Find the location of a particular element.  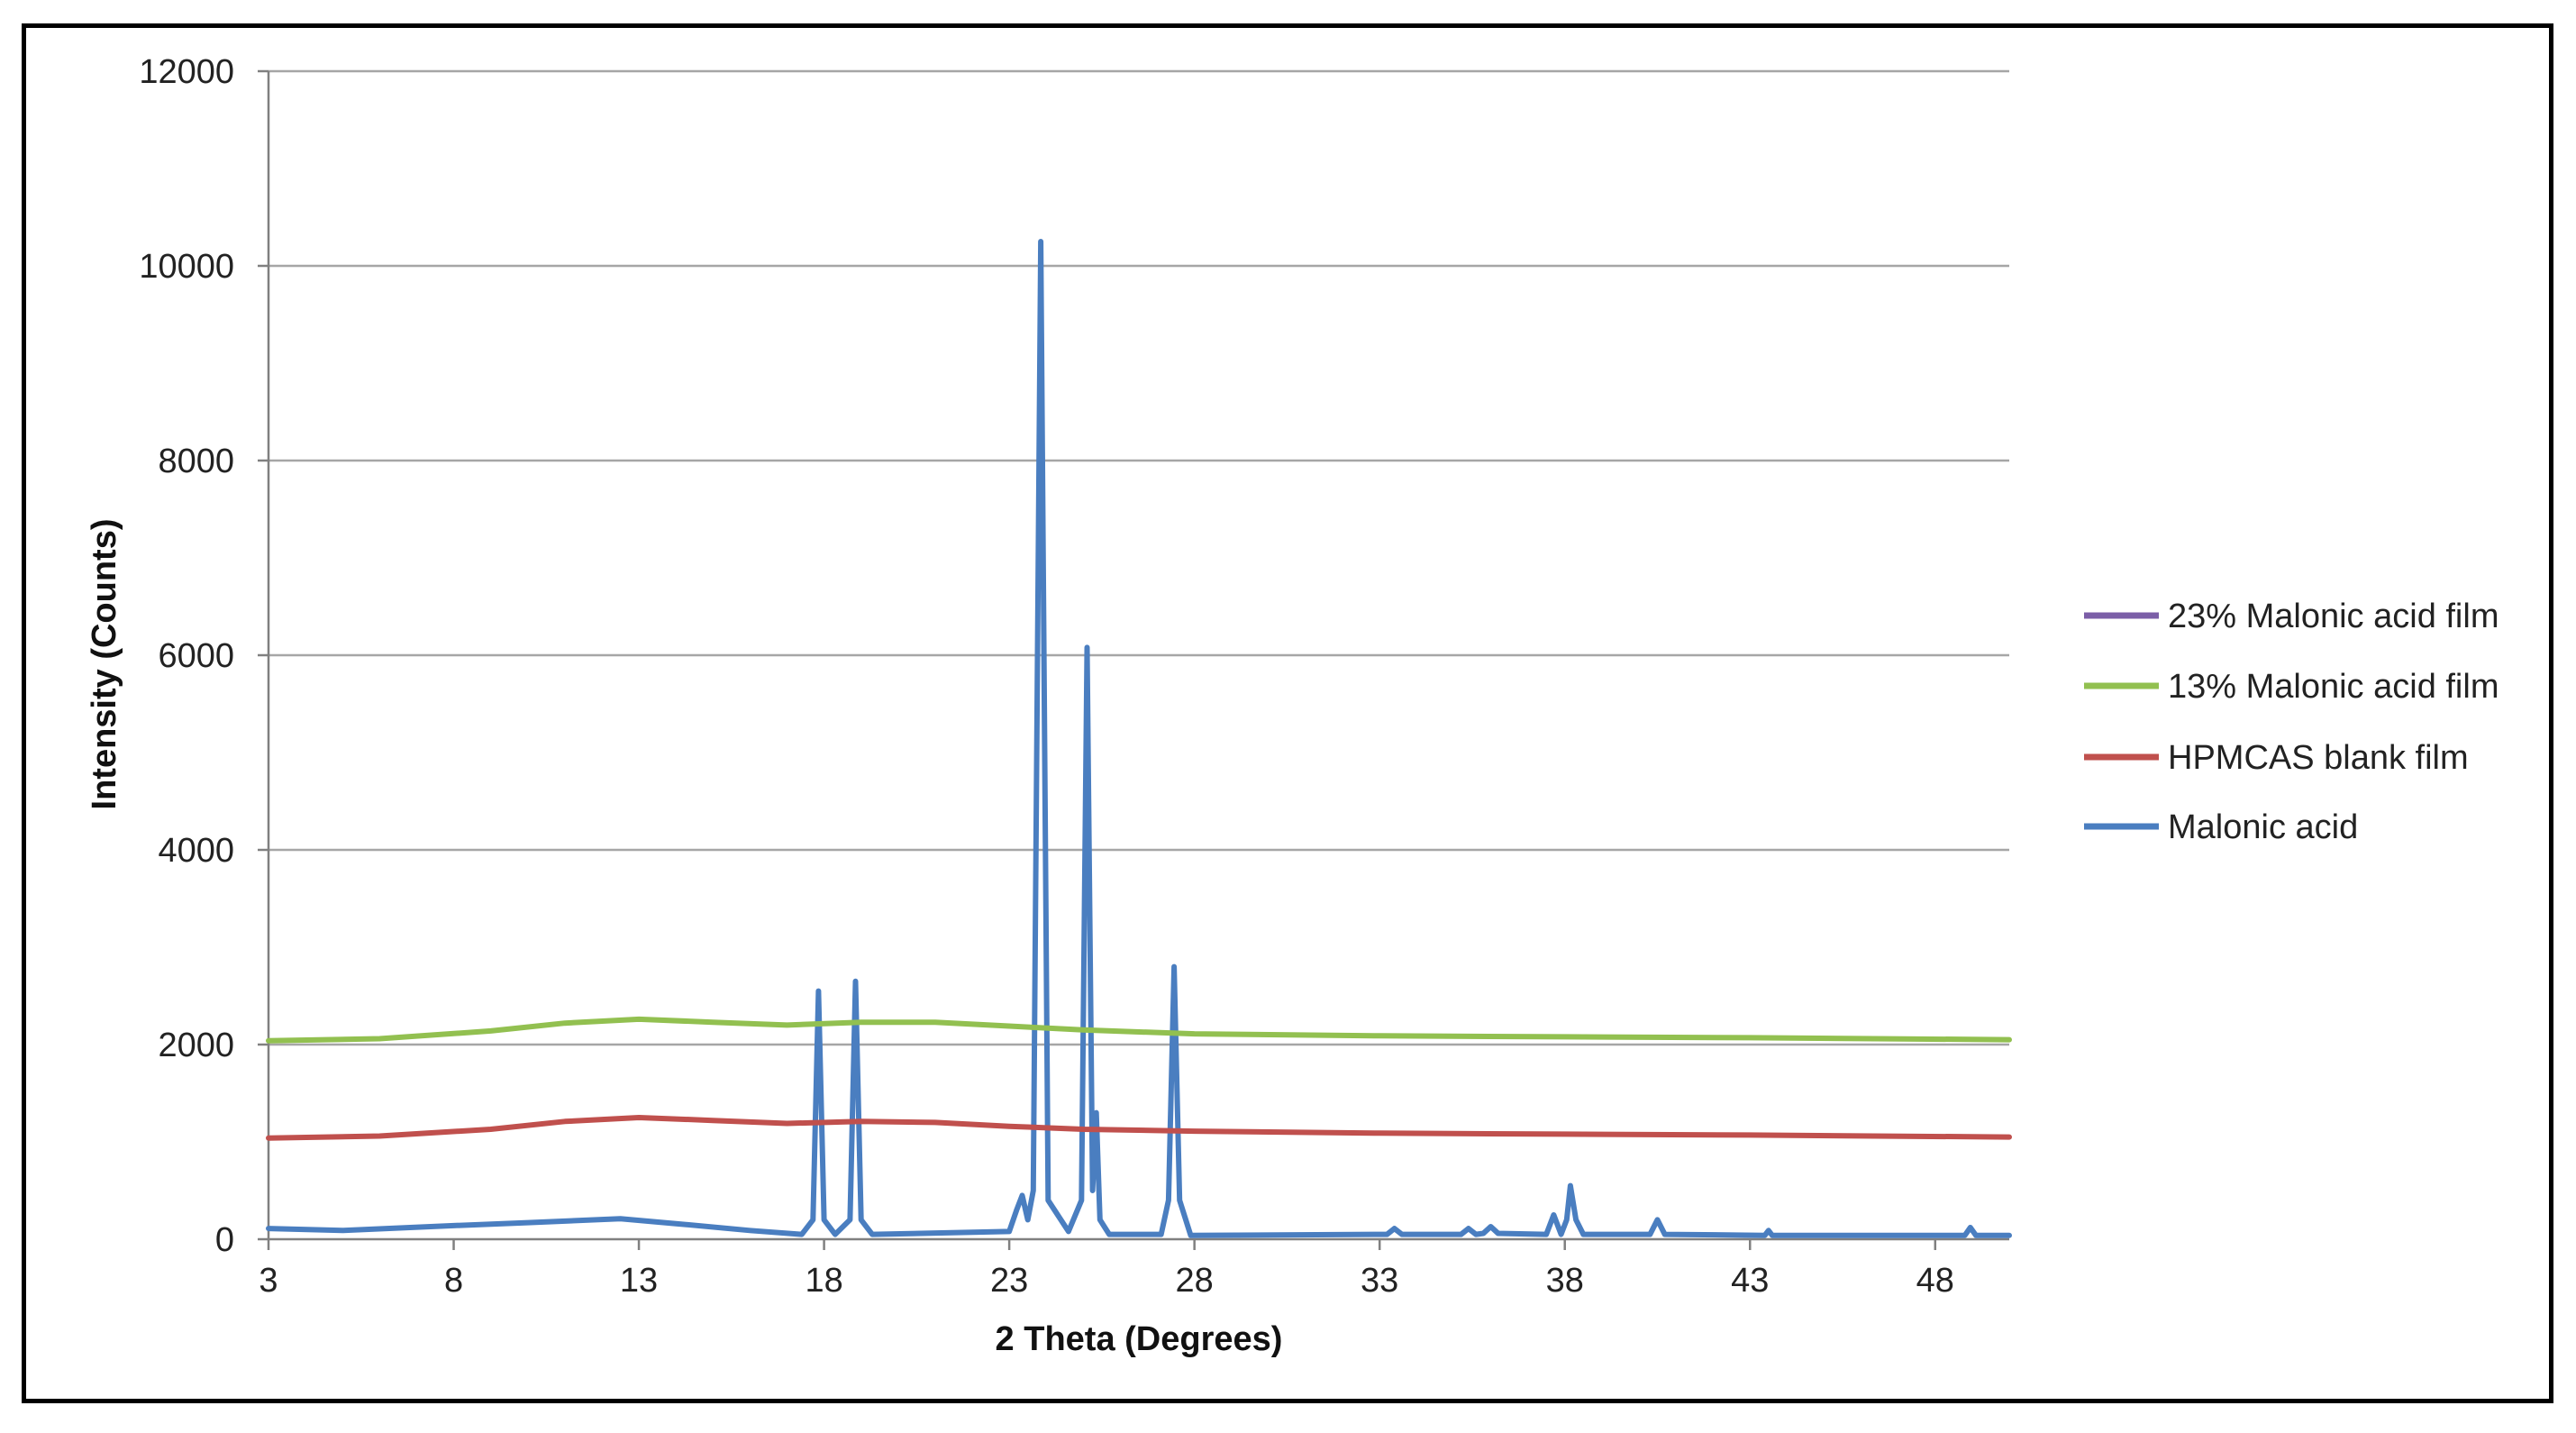

x-tick-label: 23 is located at coordinates (1009, 1281).